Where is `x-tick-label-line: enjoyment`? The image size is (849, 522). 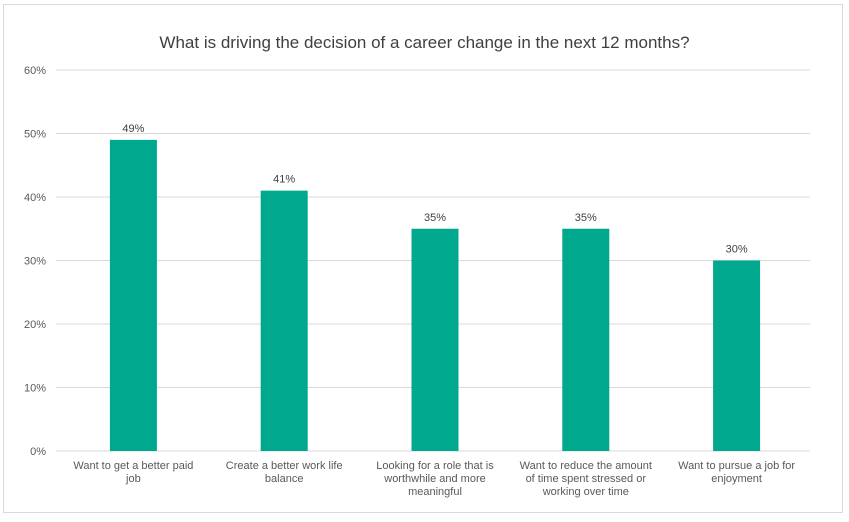 x-tick-label-line: enjoyment is located at coordinates (736, 479).